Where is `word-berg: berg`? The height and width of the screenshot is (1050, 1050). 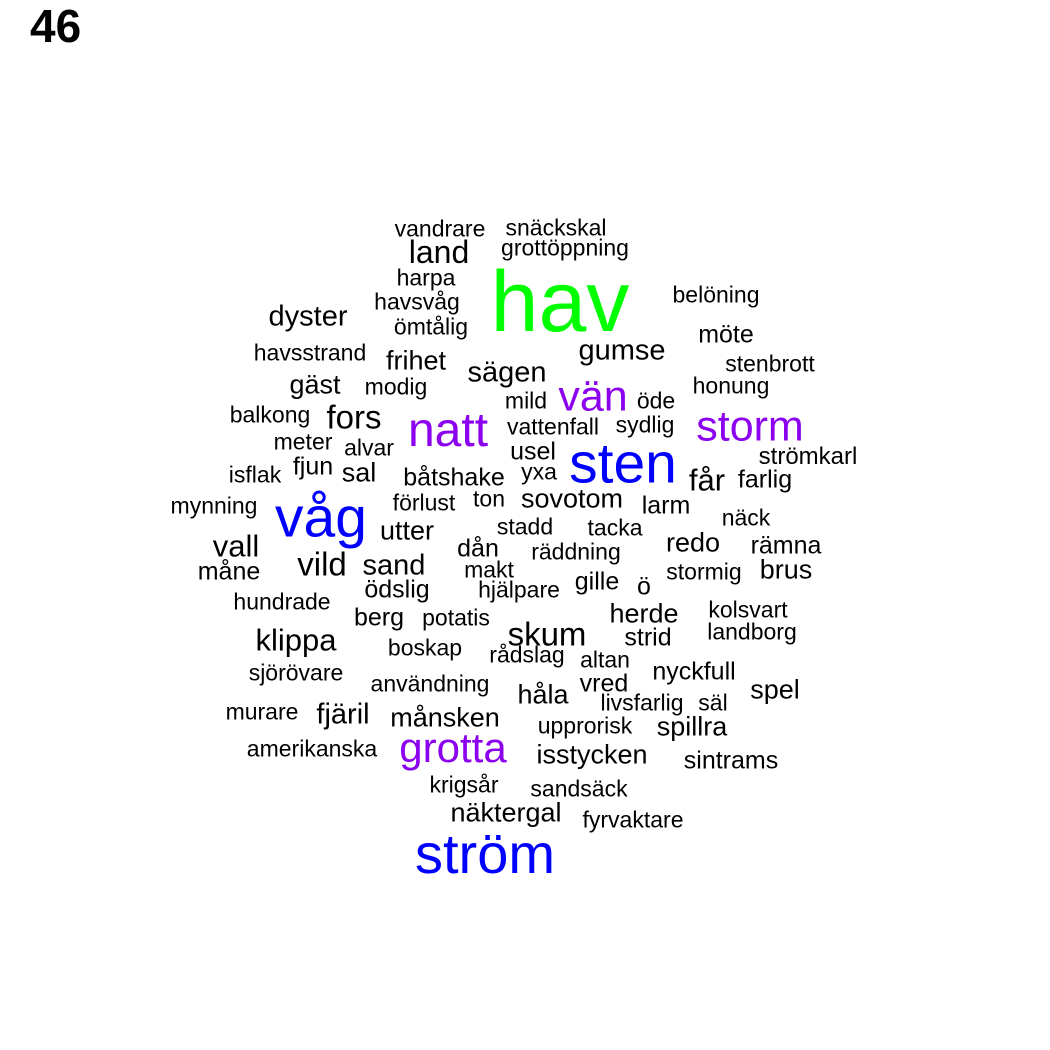
word-berg: berg is located at coordinates (379, 617).